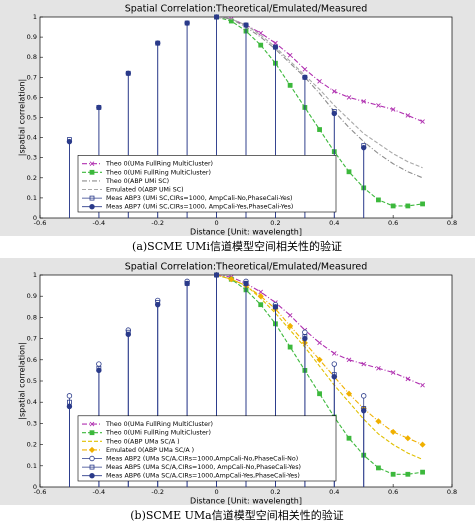 The width and height of the screenshot is (475, 530). I want to click on x-tick-label: 0.4, so click(334, 223).